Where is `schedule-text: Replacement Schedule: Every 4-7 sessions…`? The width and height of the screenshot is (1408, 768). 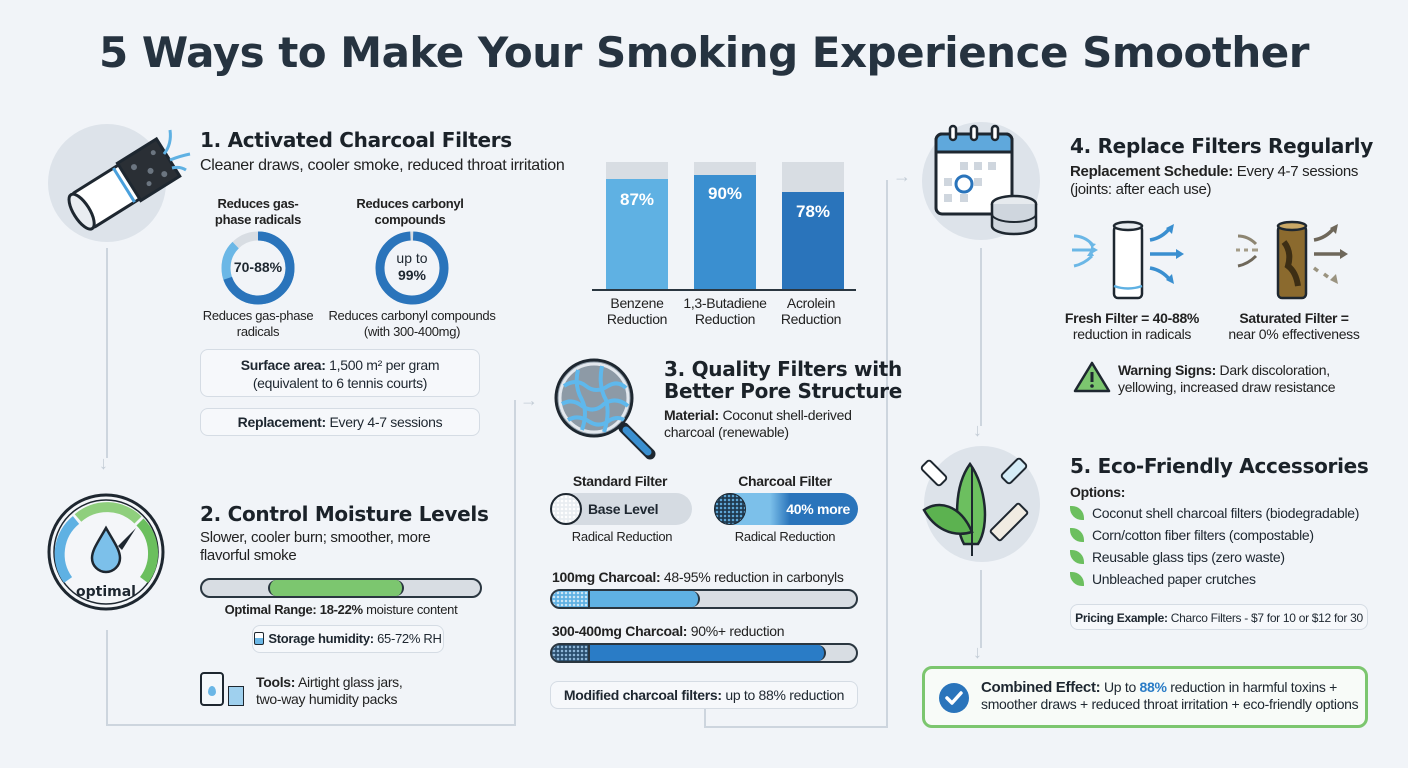 schedule-text: Replacement Schedule: Every 4-7 sessions… is located at coordinates (1214, 180).